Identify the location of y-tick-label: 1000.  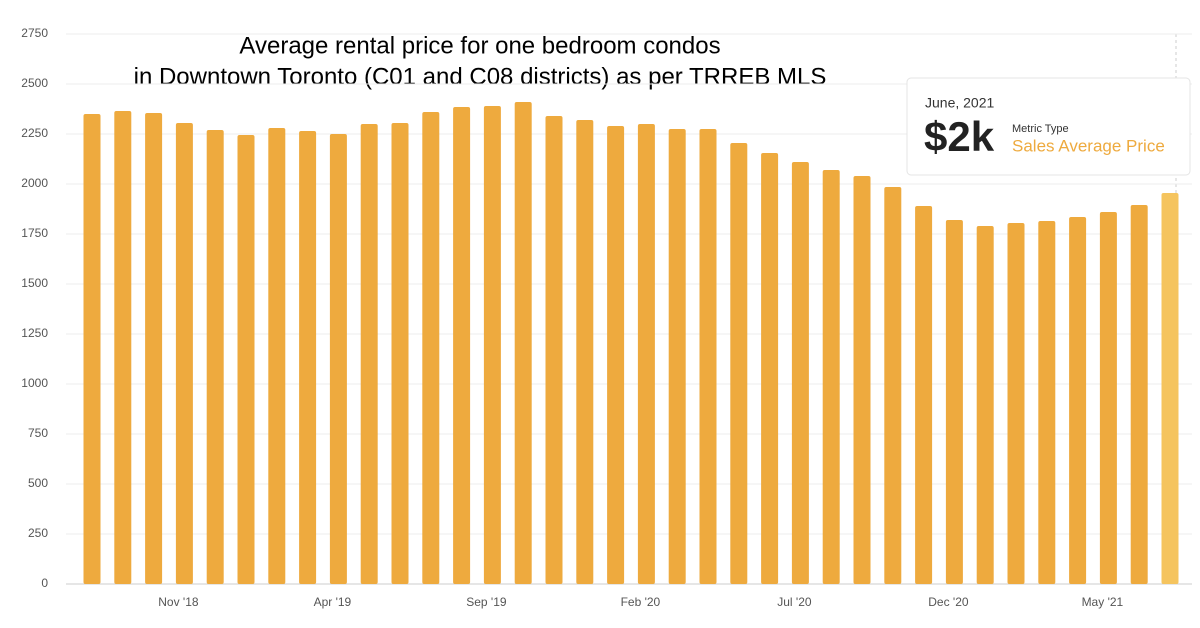
(34, 383).